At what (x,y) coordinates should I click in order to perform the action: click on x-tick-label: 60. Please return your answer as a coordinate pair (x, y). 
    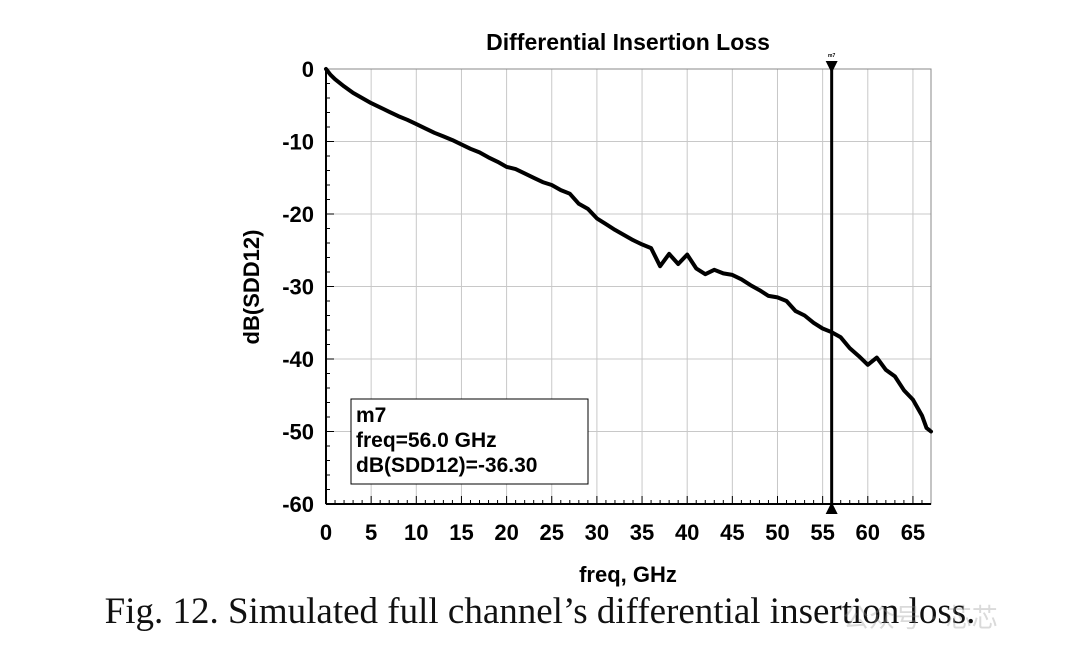
    Looking at the image, I should click on (868, 532).